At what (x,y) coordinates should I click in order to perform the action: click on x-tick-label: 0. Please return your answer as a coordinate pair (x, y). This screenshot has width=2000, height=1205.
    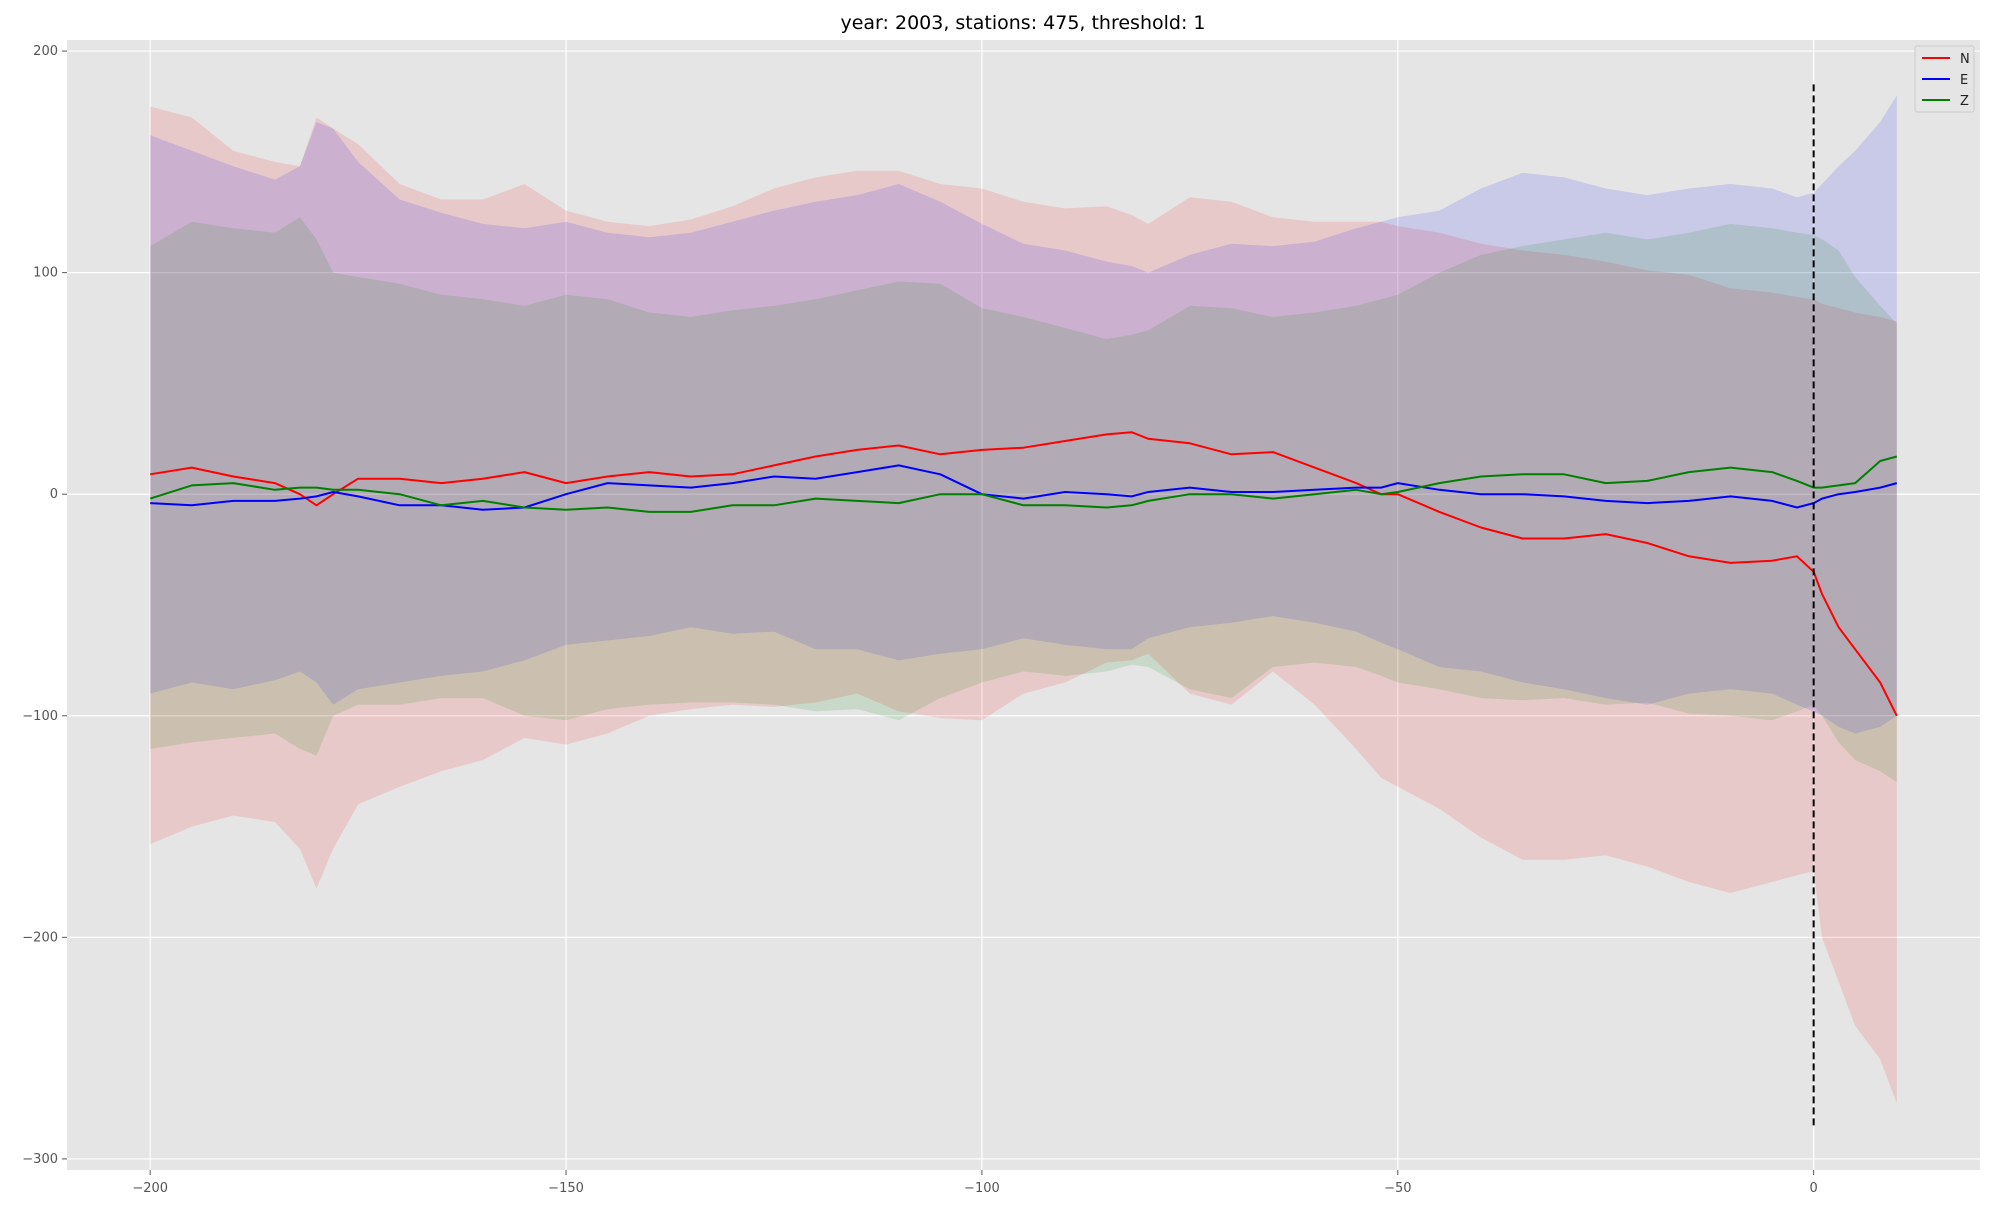
    Looking at the image, I should click on (1814, 1188).